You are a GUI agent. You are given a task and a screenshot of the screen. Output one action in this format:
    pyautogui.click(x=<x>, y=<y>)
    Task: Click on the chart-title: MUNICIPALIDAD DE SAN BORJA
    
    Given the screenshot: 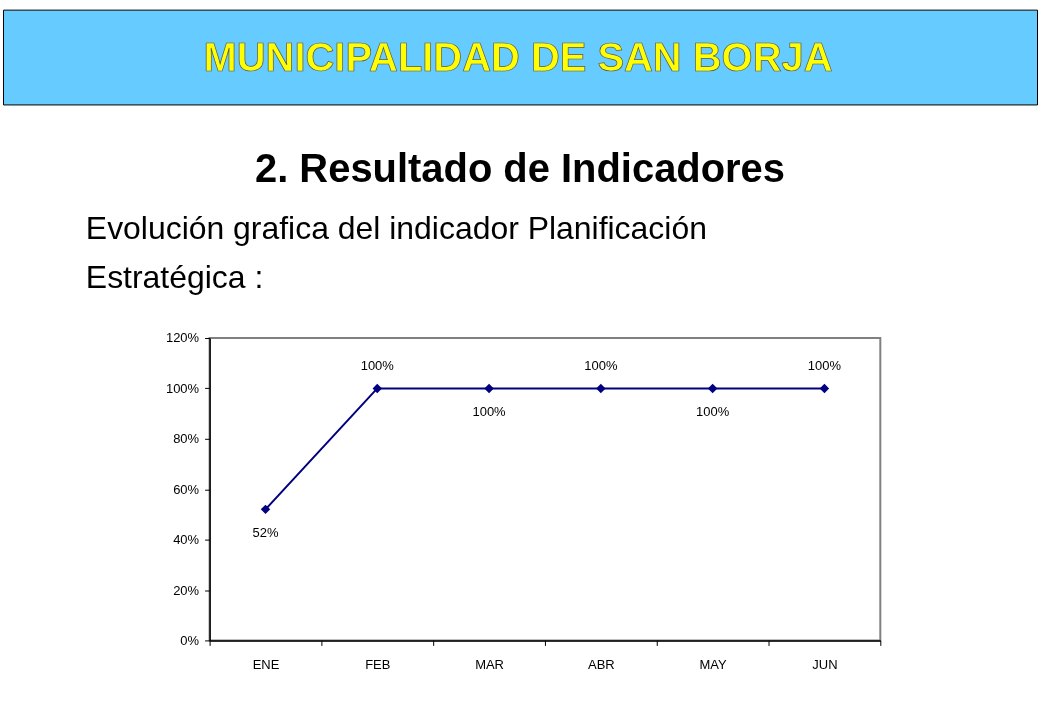 What is the action you would take?
    pyautogui.click(x=518, y=56)
    